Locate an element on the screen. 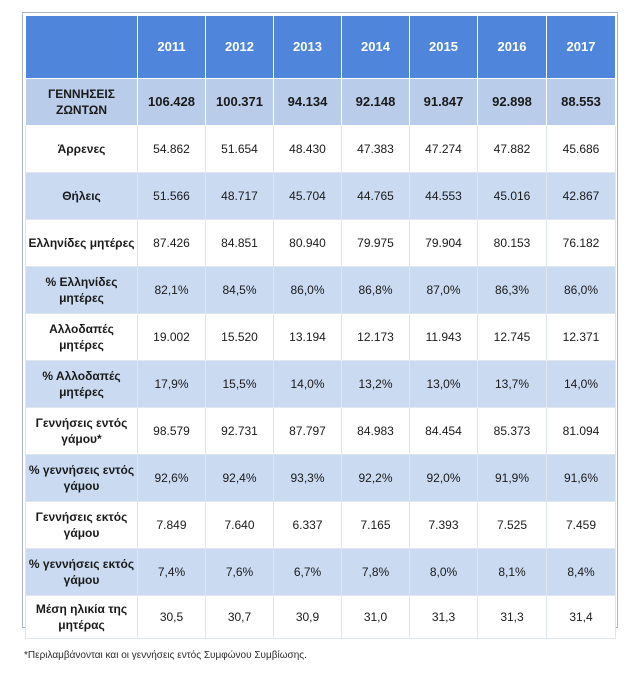 The width and height of the screenshot is (630, 673). table-cell: 45.686 is located at coordinates (581, 149).